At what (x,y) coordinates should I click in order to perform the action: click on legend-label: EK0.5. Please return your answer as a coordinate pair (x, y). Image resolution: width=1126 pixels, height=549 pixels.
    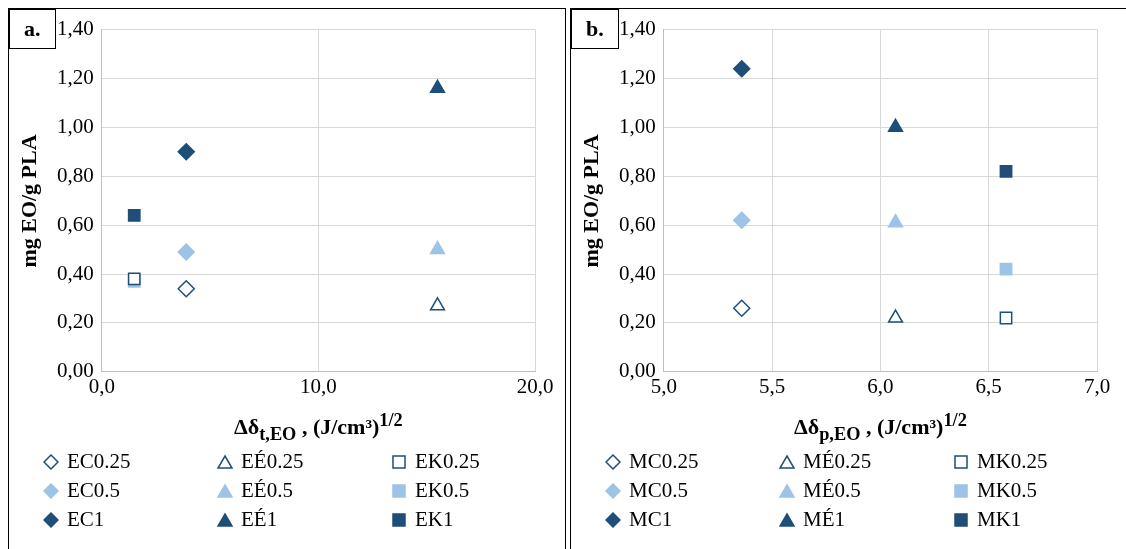
    Looking at the image, I should click on (442, 490).